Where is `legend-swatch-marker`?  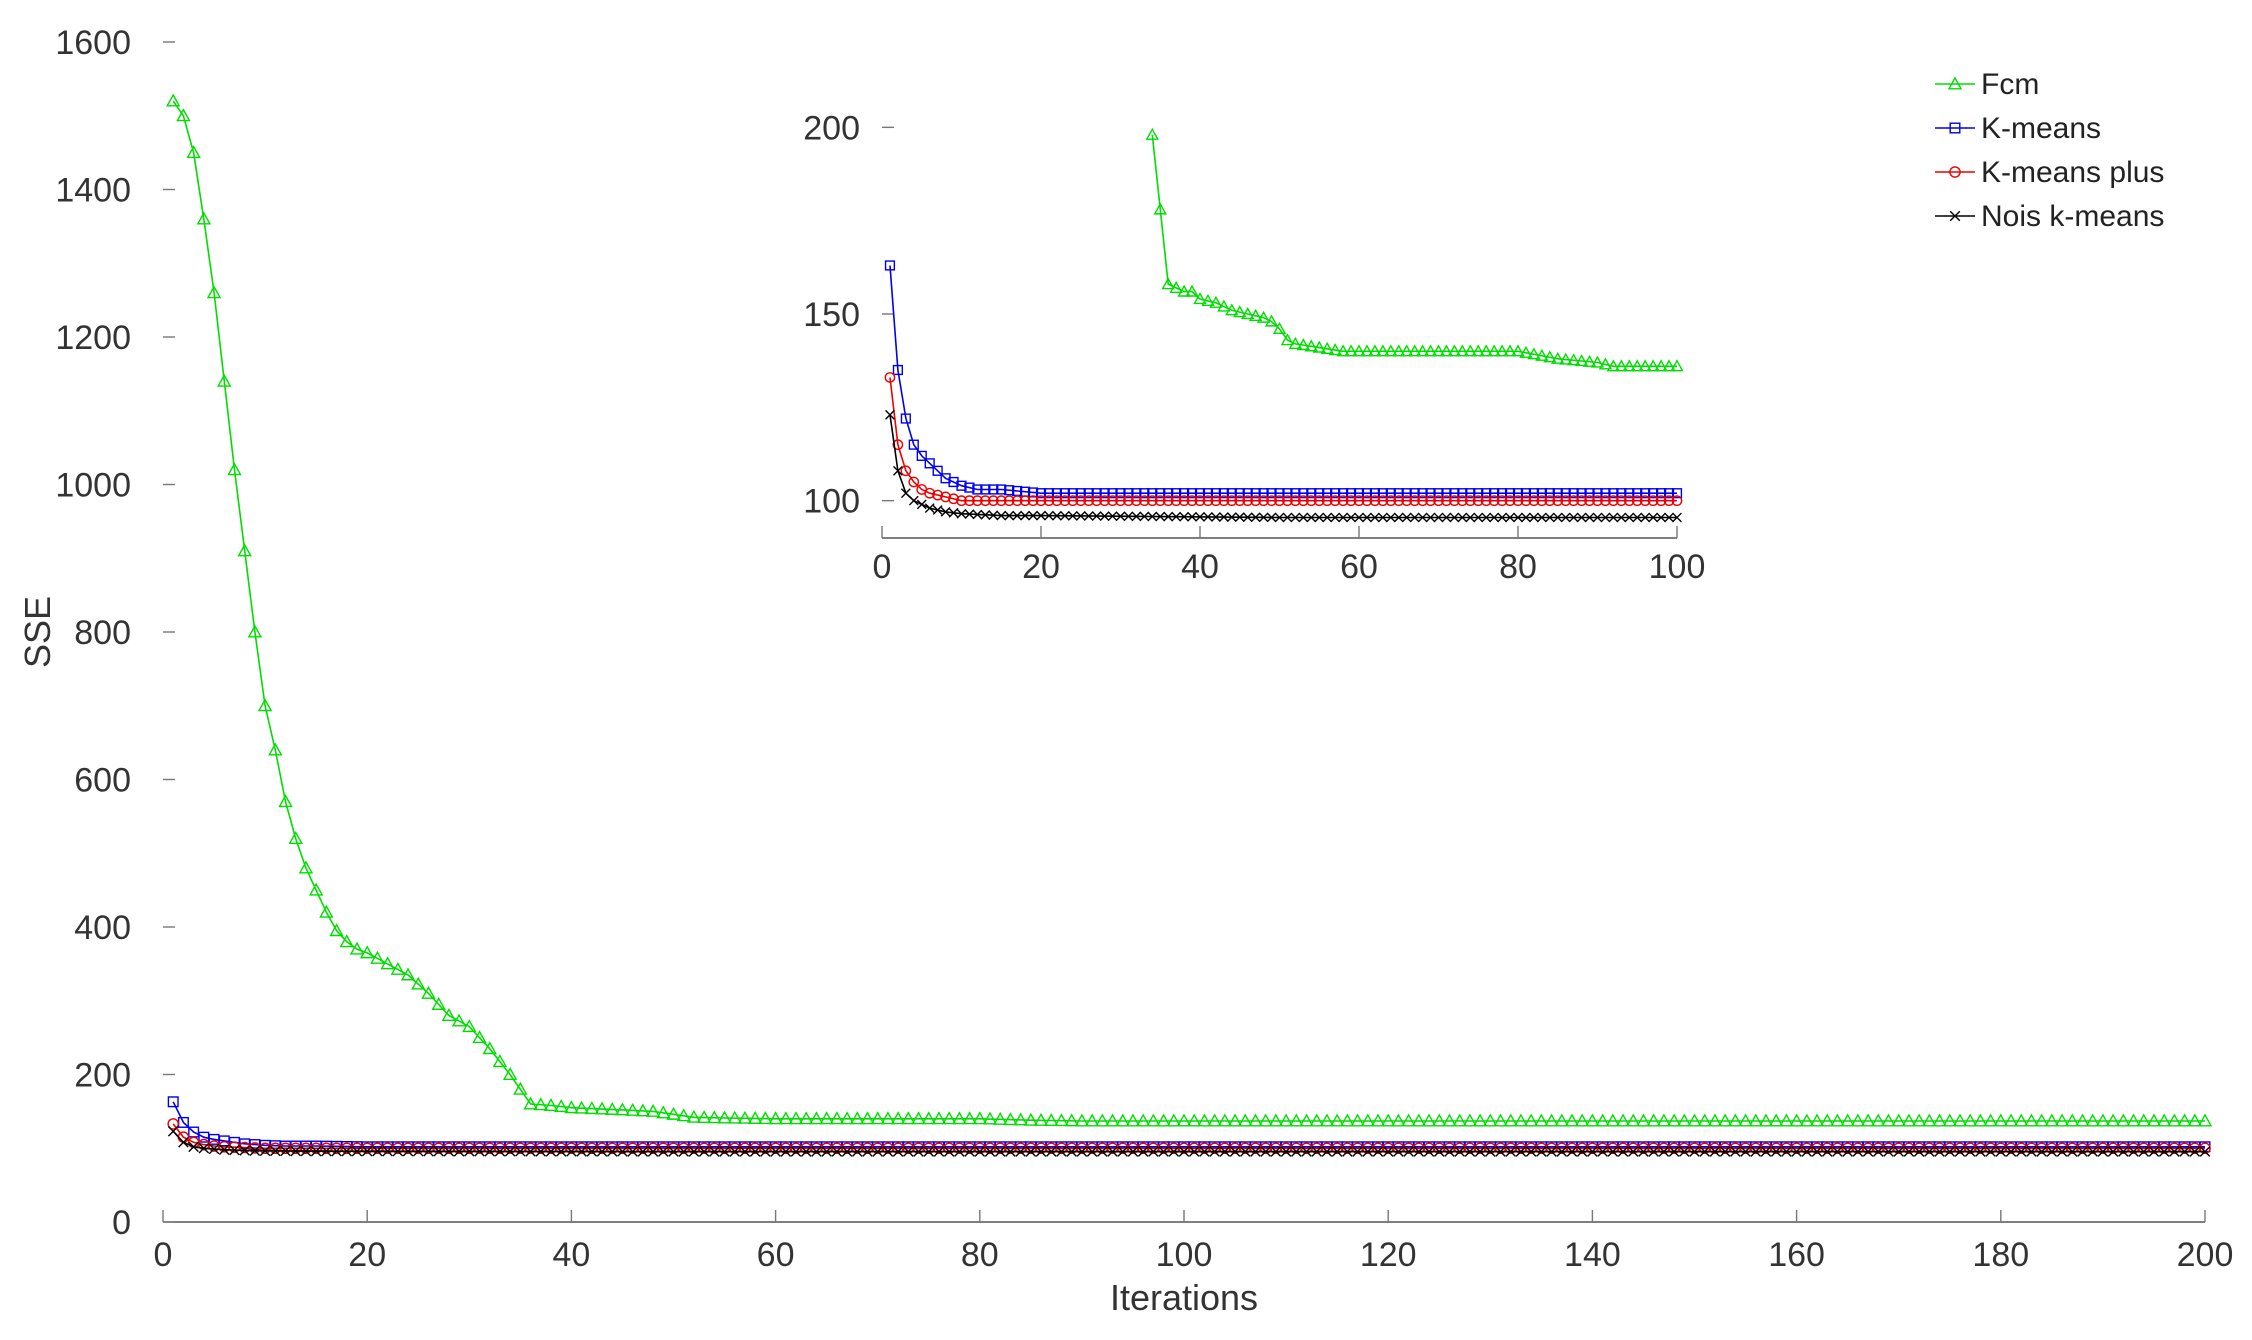
legend-swatch-marker is located at coordinates (1955, 83).